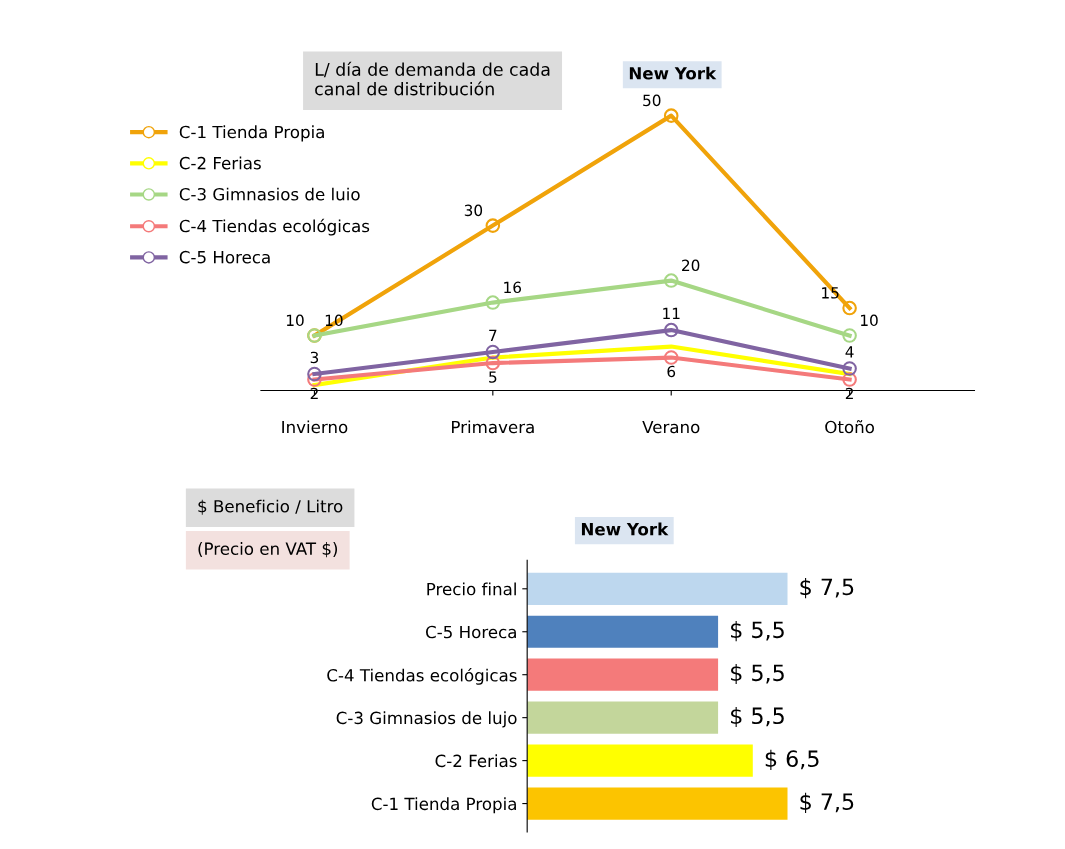 Image resolution: width=1065 pixels, height=849 pixels. I want to click on x-tick-label: Primavera, so click(493, 427).